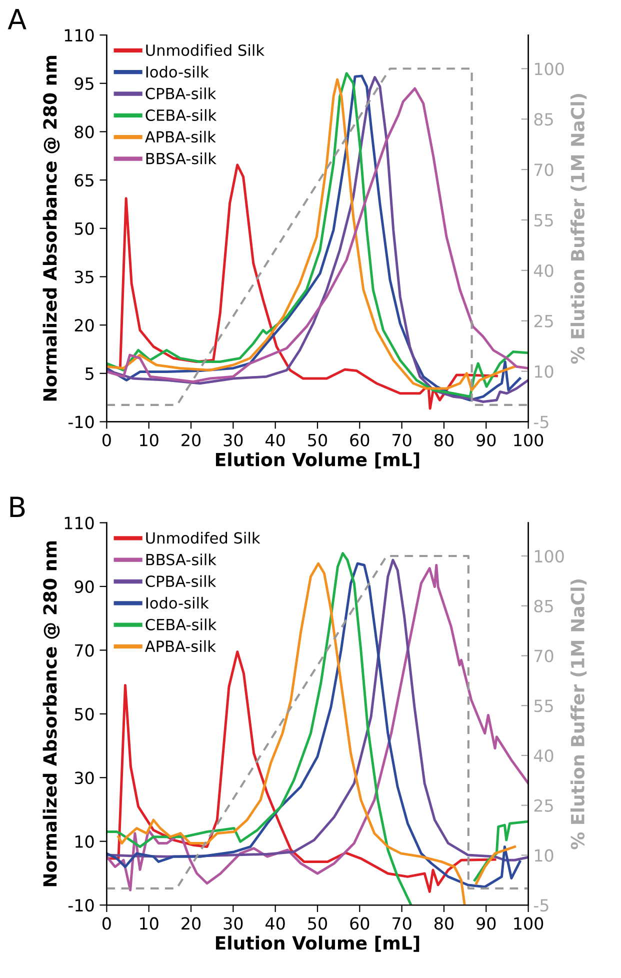 Image resolution: width=621 pixels, height=978 pixels. I want to click on y-tick-label: 90, so click(84, 587).